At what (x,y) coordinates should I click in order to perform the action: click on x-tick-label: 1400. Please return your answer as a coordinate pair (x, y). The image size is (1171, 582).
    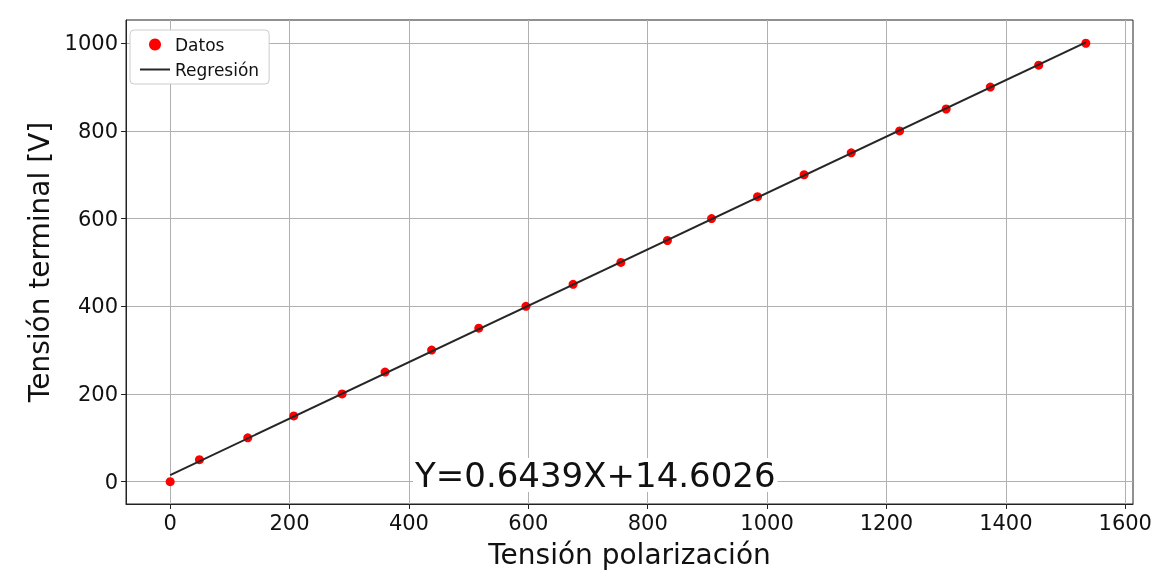
    Looking at the image, I should click on (1006, 522).